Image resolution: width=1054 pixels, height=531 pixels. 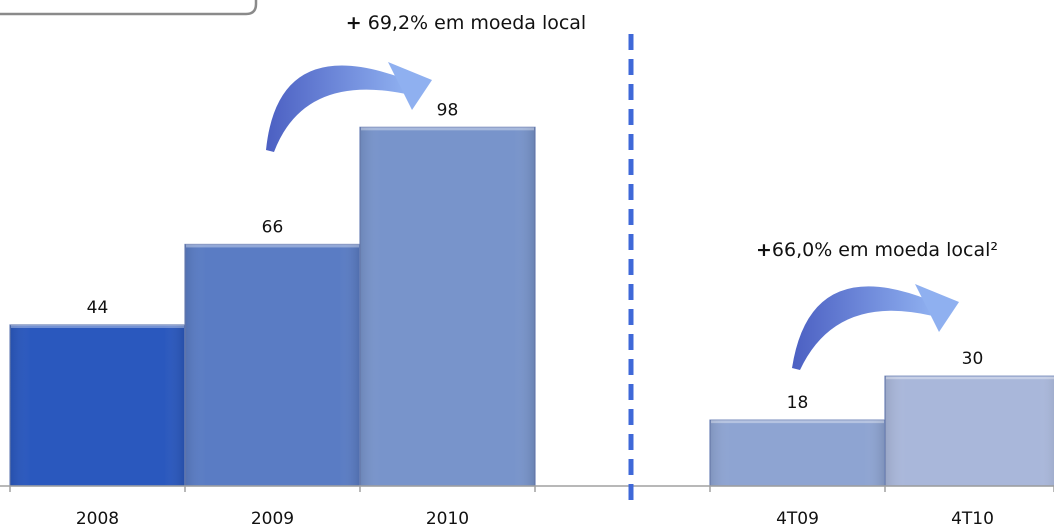 I want to click on frame-corner, so click(x=129, y=8).